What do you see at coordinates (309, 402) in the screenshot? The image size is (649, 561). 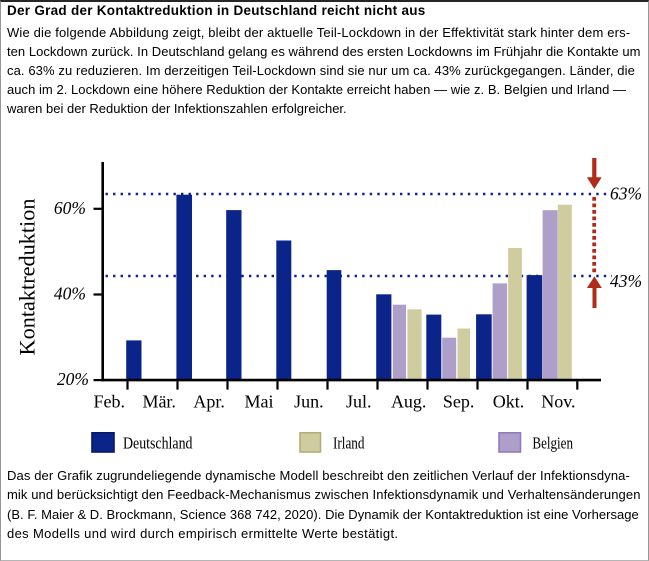 I see `svg-text: Jun.` at bounding box center [309, 402].